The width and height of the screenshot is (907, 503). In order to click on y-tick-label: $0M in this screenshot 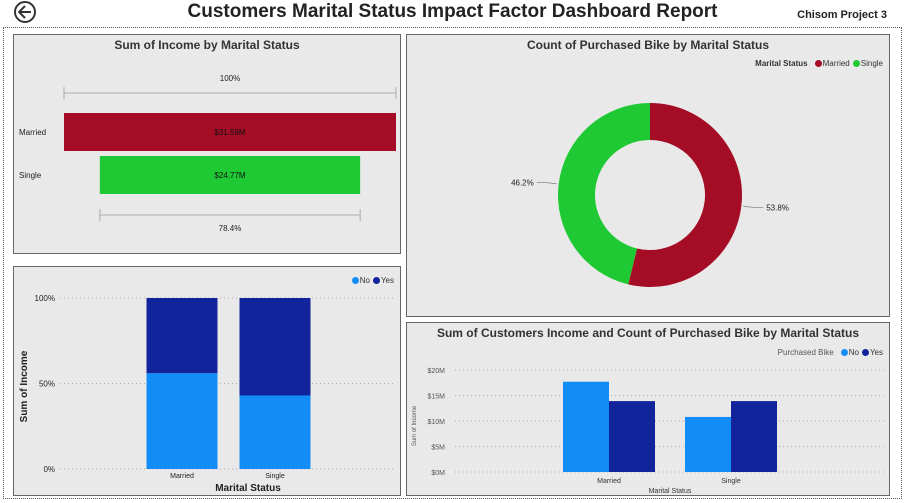, I will do `click(438, 473)`.